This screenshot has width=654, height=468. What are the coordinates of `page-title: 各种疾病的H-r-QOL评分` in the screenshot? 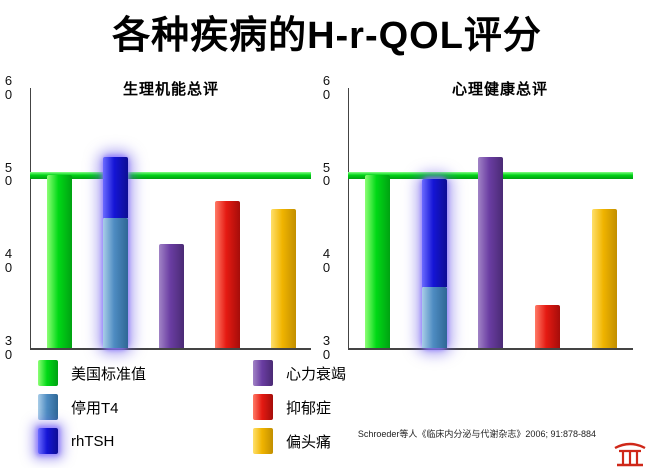 It's located at (327, 36).